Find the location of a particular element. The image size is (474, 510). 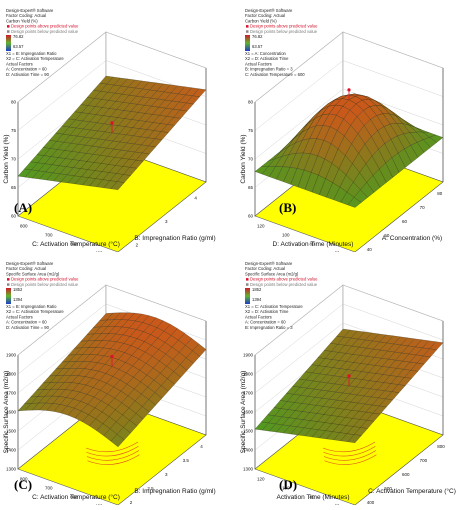

y-tick-label: 2.5 is located at coordinates (150, 488).